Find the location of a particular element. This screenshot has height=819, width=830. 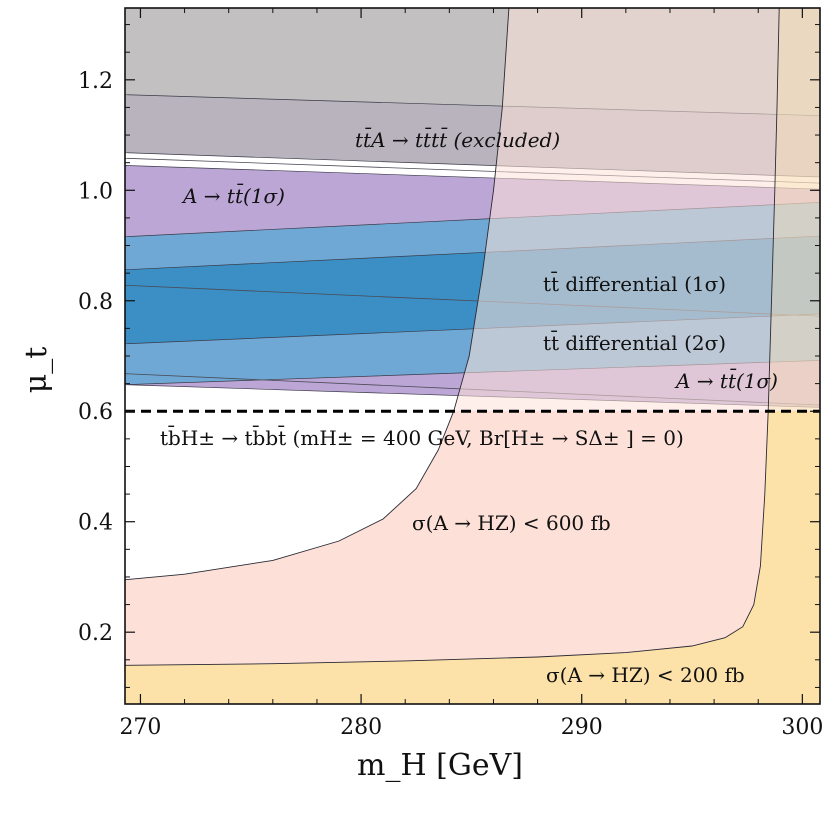

x-axis-title: m_H [GeV] is located at coordinates (440, 765).